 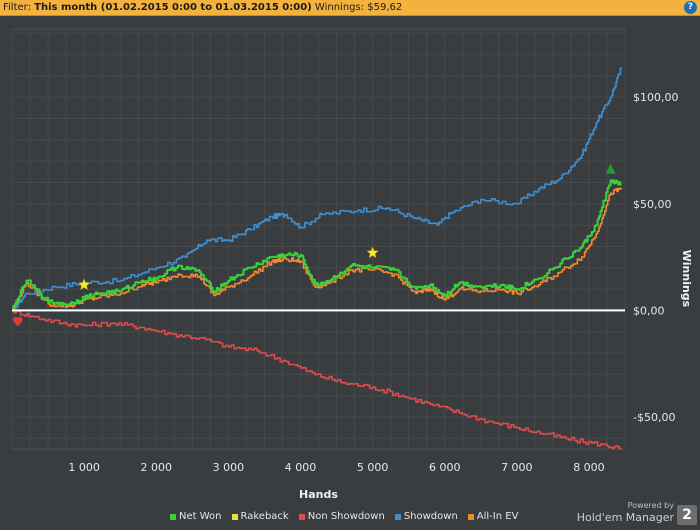 I want to click on product-name: Hold'em Manager, so click(x=625, y=517).